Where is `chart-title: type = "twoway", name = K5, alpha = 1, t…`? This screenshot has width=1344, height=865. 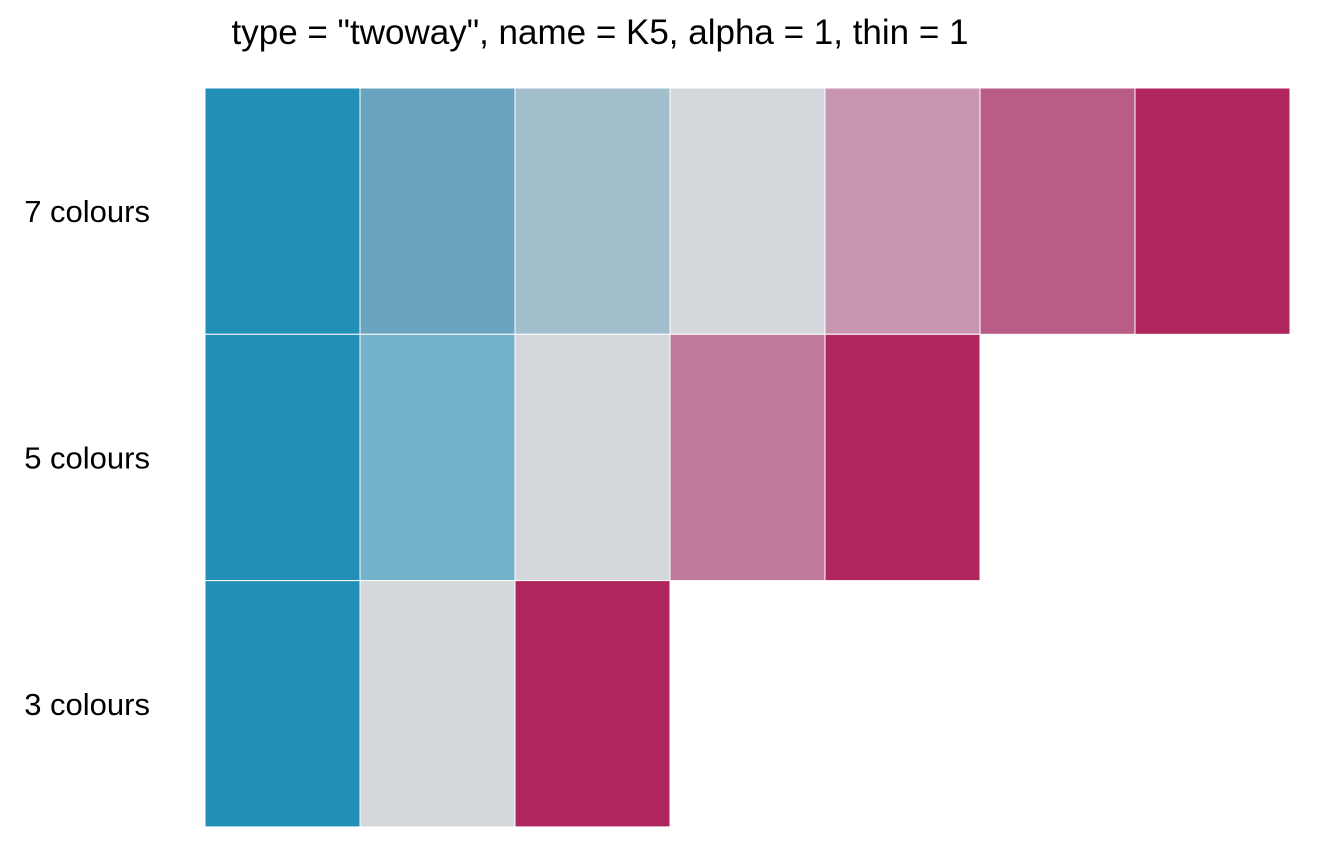
chart-title: type = "twoway", name = K5, alpha = 1, t… is located at coordinates (600, 32).